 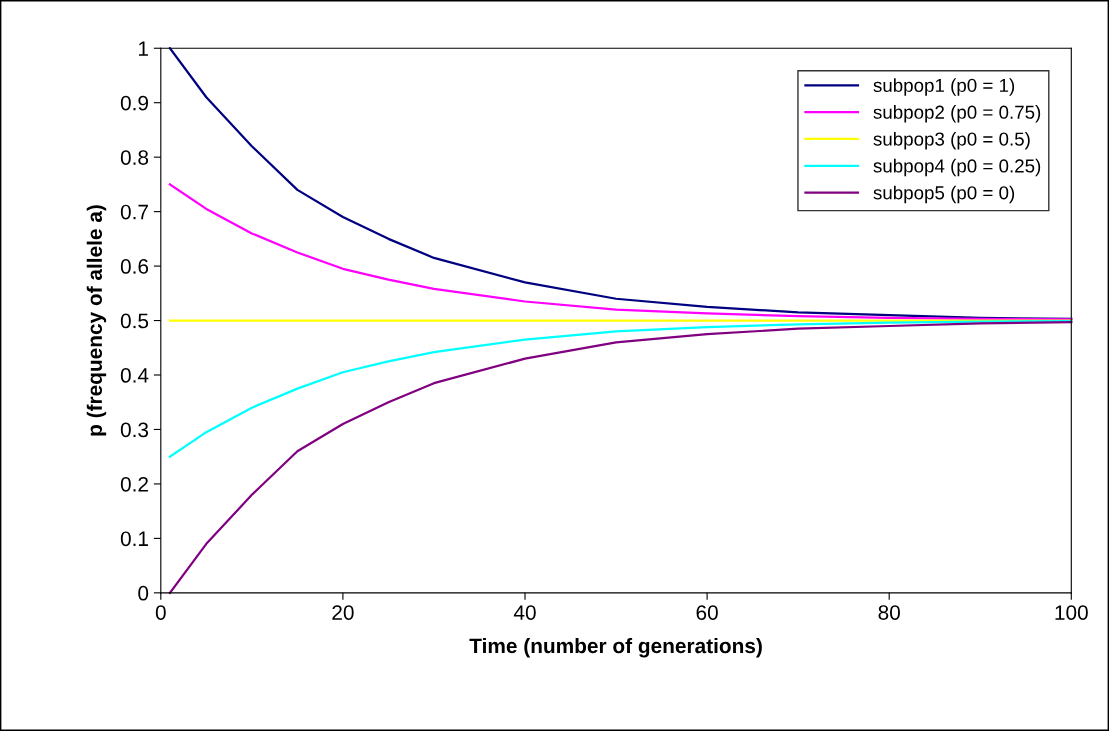 What do you see at coordinates (615, 647) in the screenshot?
I see `x-axis-title: Time (number of generations)` at bounding box center [615, 647].